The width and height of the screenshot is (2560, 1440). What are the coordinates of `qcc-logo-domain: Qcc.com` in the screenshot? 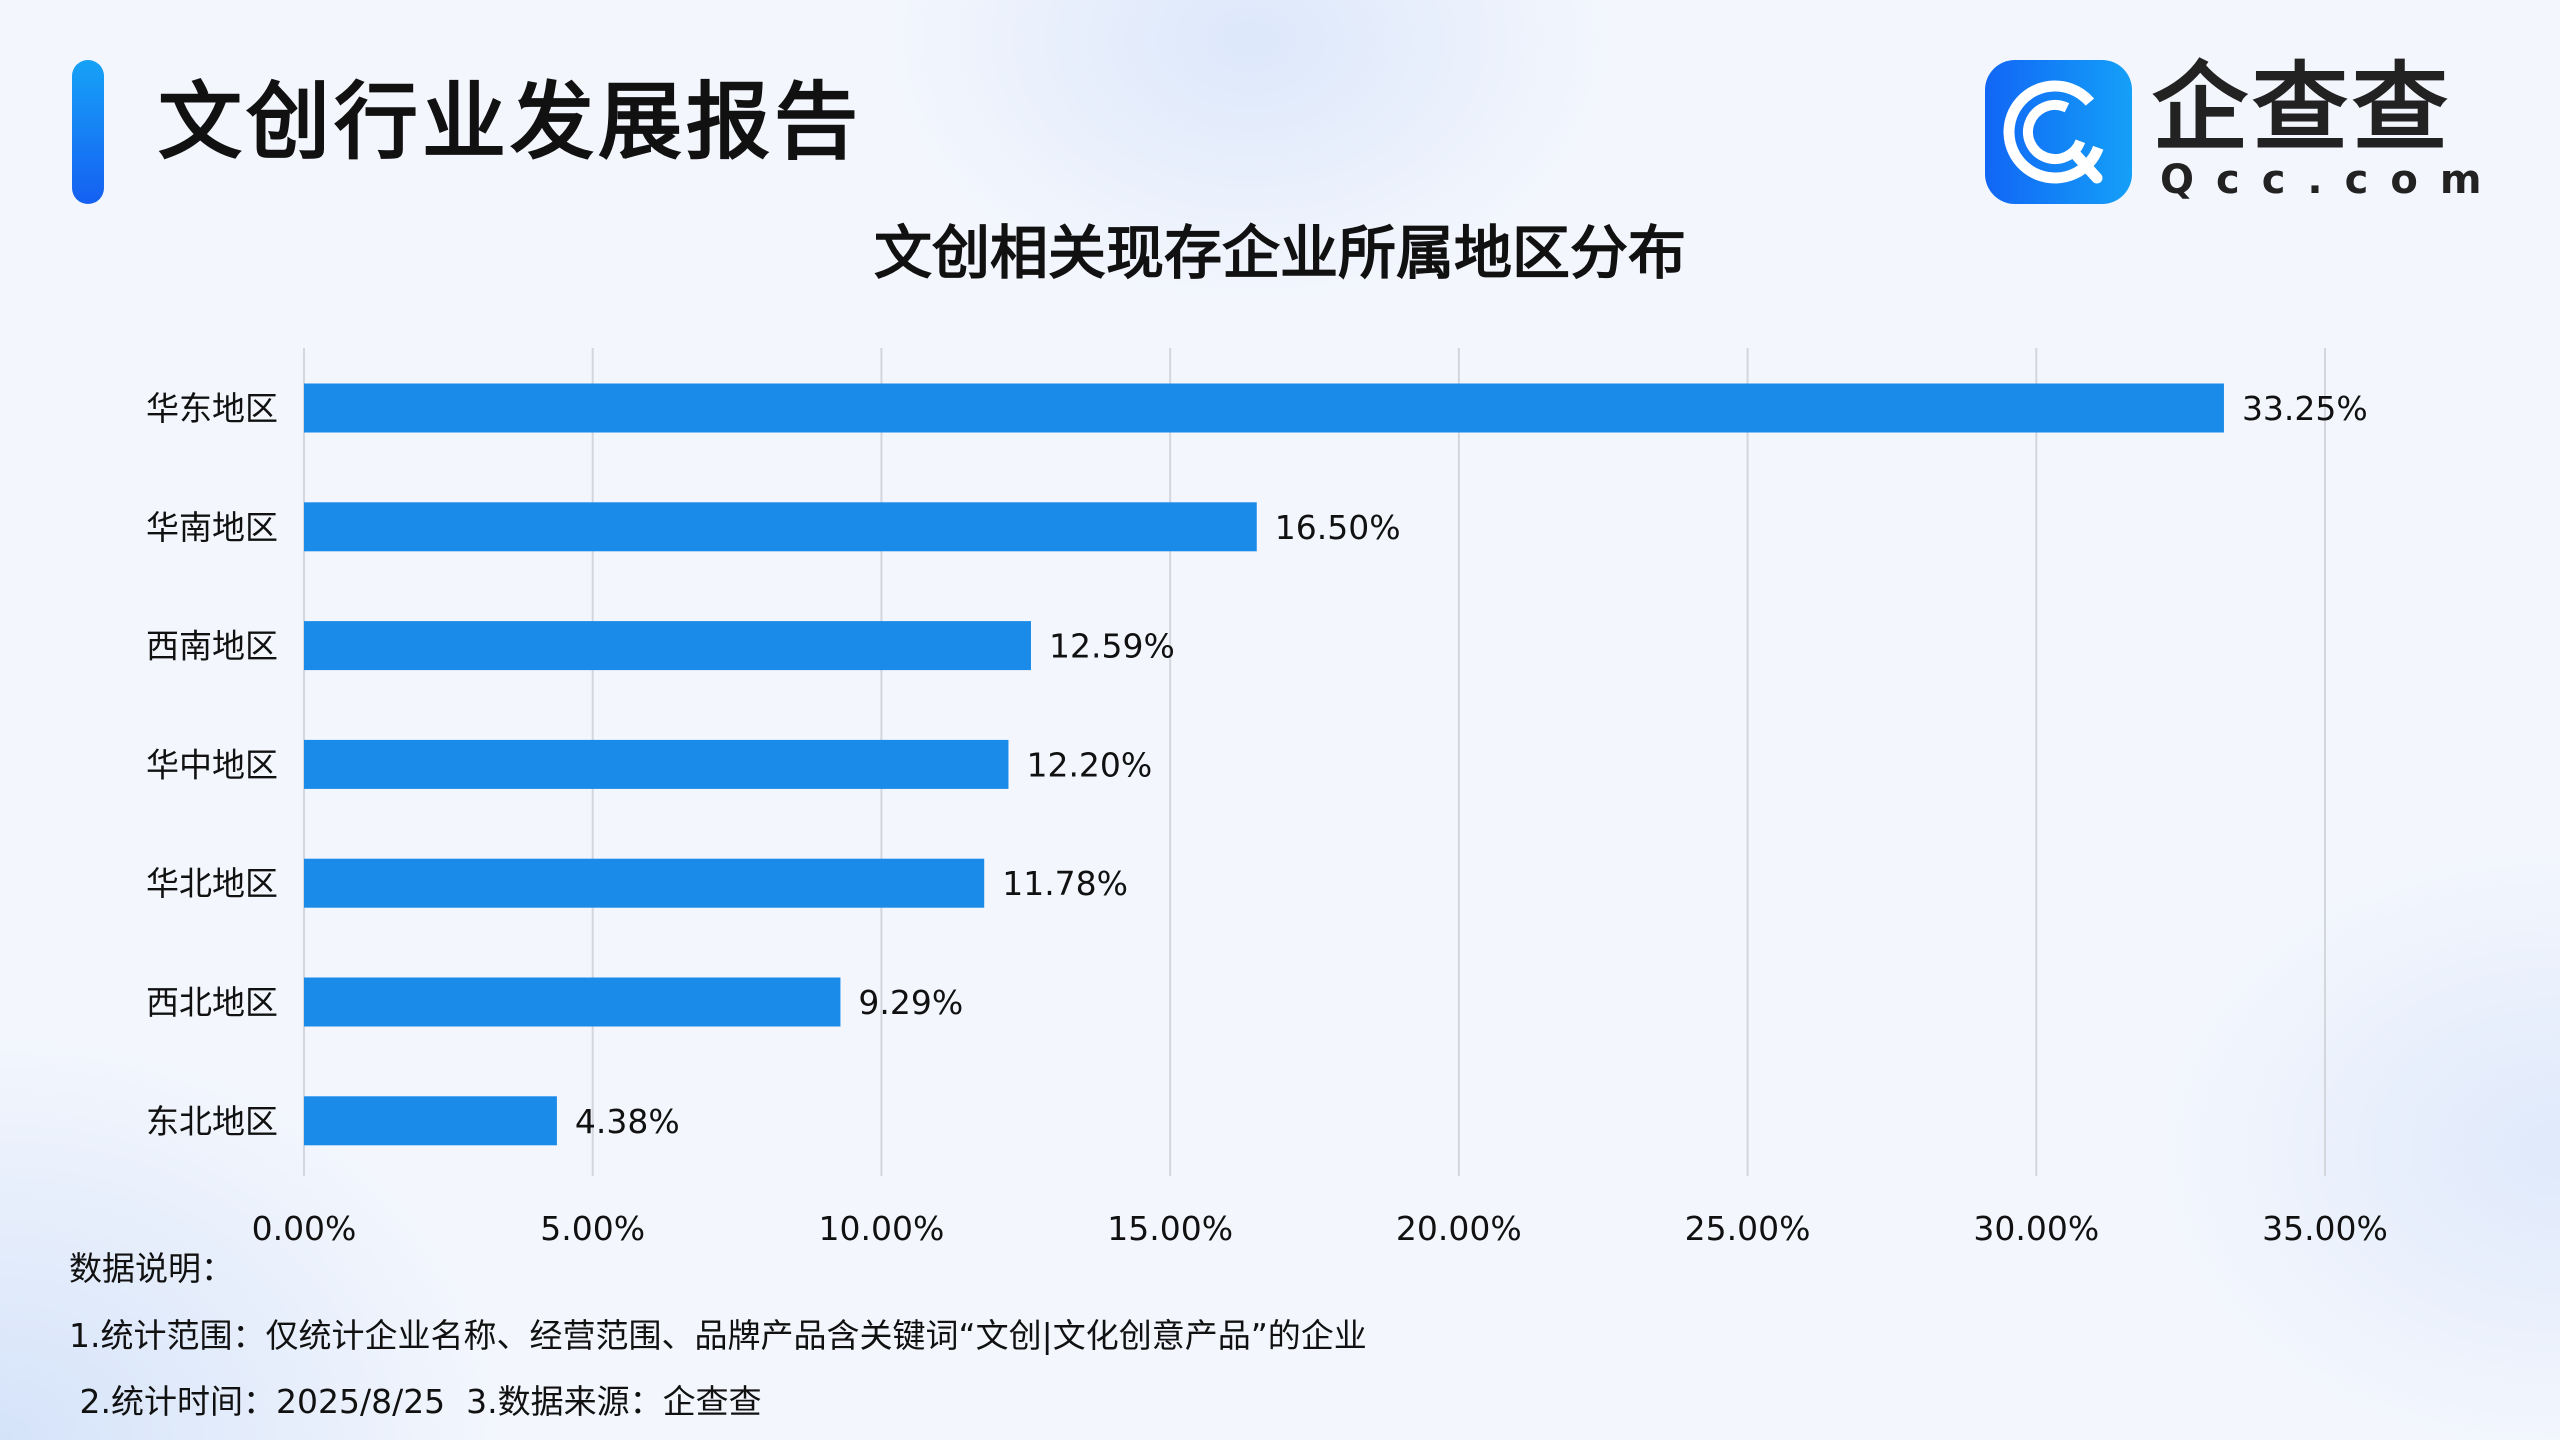 It's located at (2332, 180).